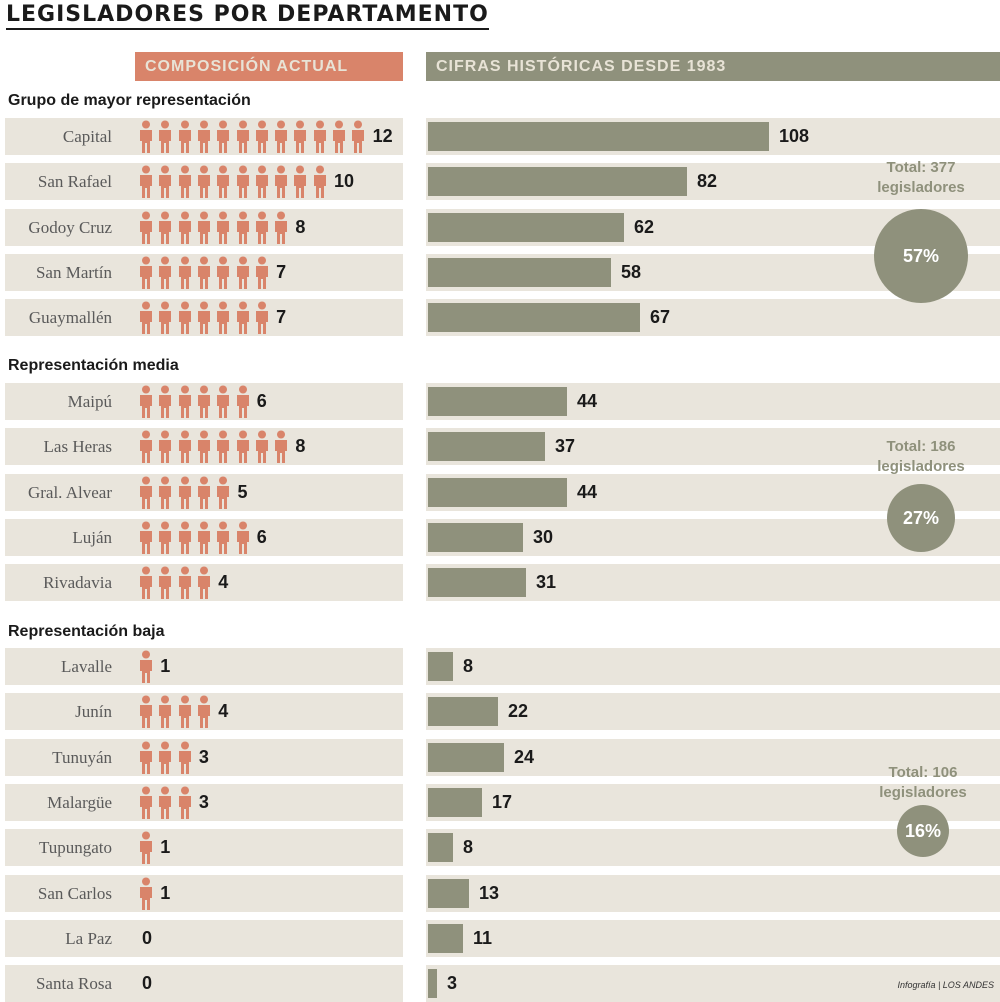 The height and width of the screenshot is (1002, 1000). What do you see at coordinates (242, 492) in the screenshot?
I see `current-count-label: 5` at bounding box center [242, 492].